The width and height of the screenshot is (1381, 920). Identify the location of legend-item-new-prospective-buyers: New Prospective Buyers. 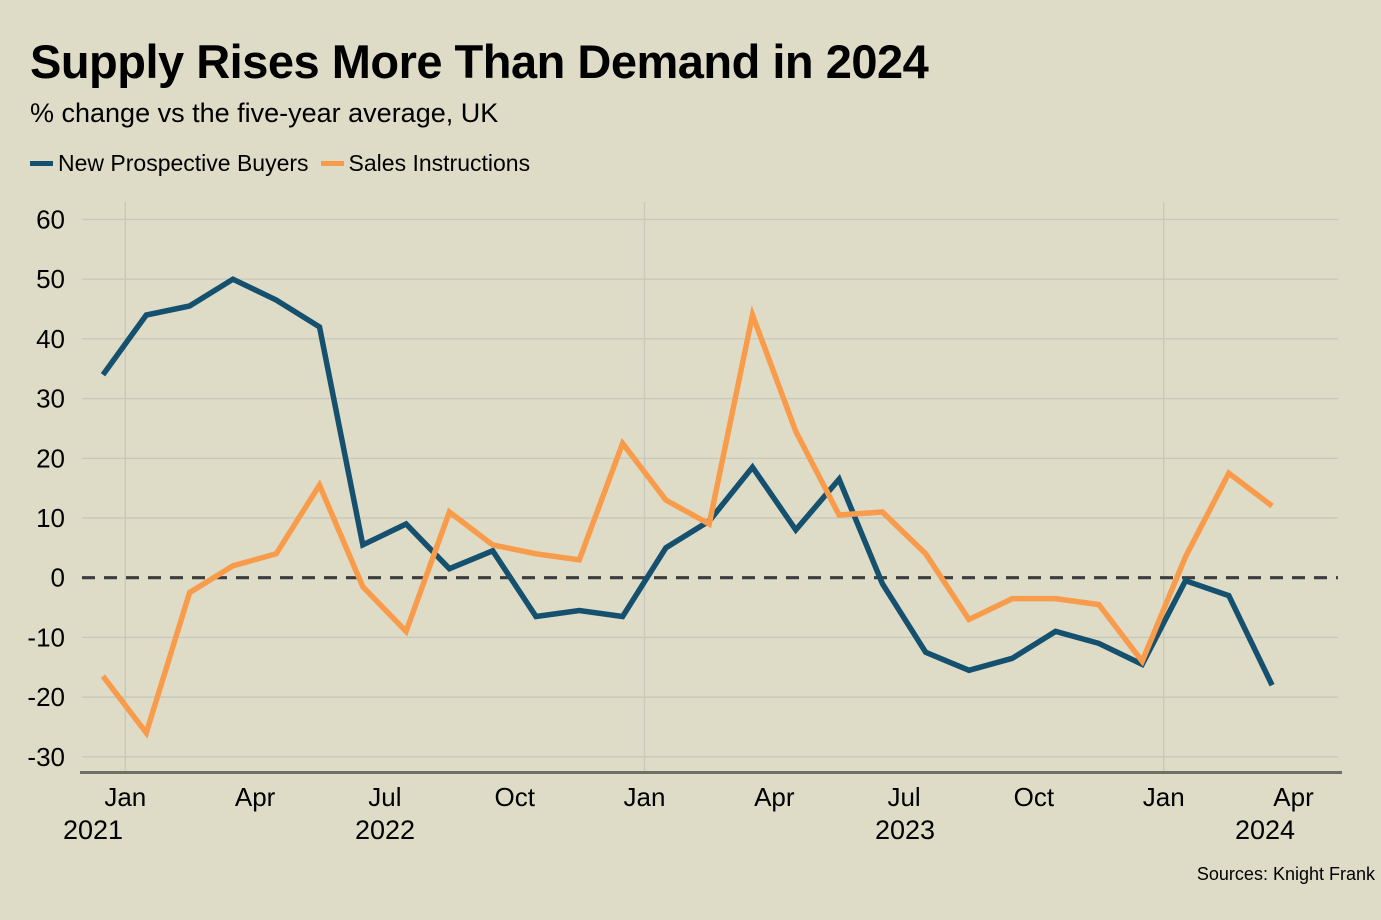
(169, 163).